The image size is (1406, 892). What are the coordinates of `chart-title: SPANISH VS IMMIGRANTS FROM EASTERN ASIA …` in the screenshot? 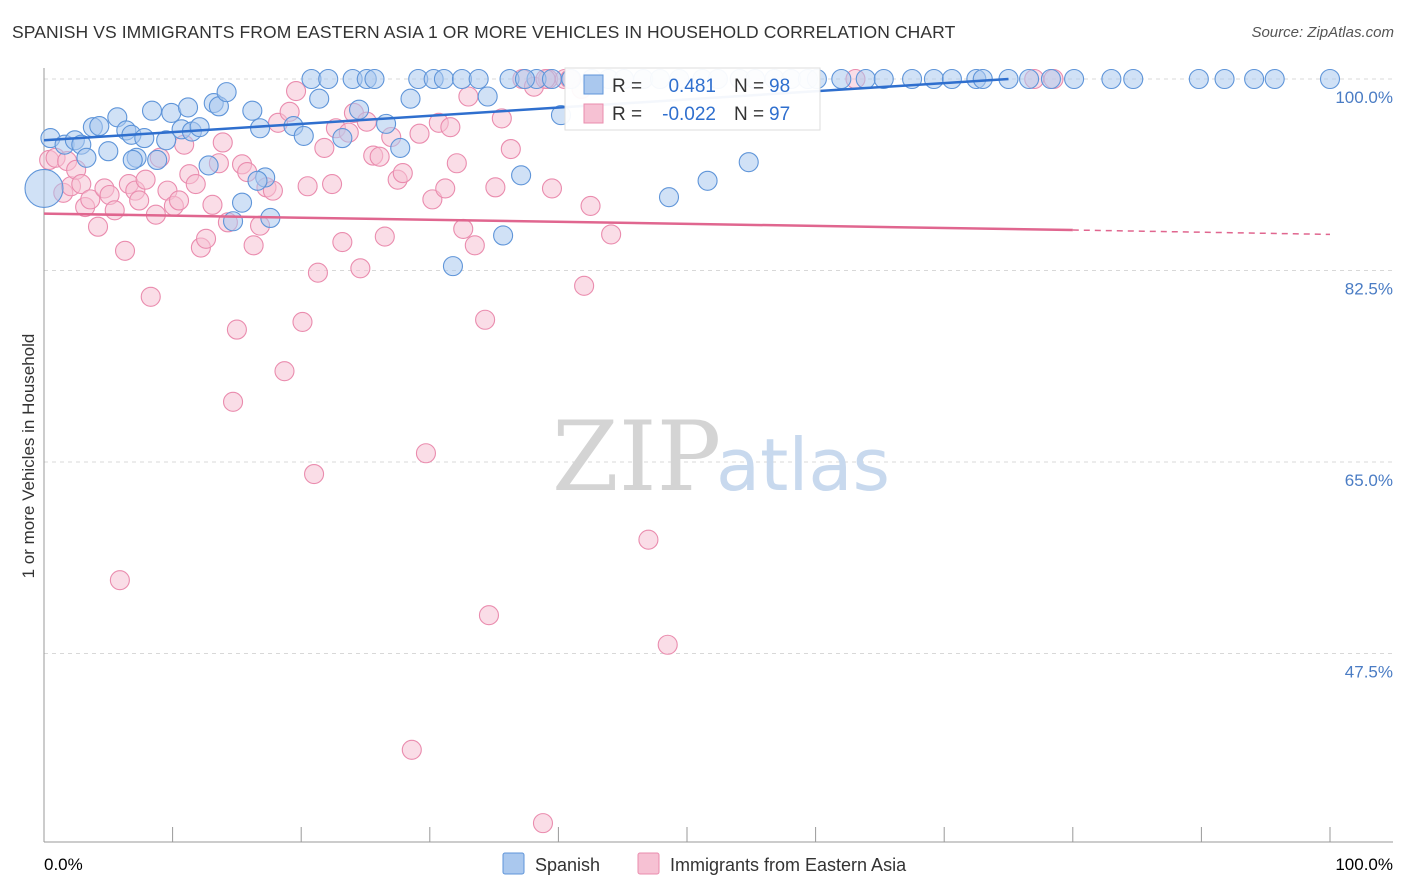 It's located at (484, 32).